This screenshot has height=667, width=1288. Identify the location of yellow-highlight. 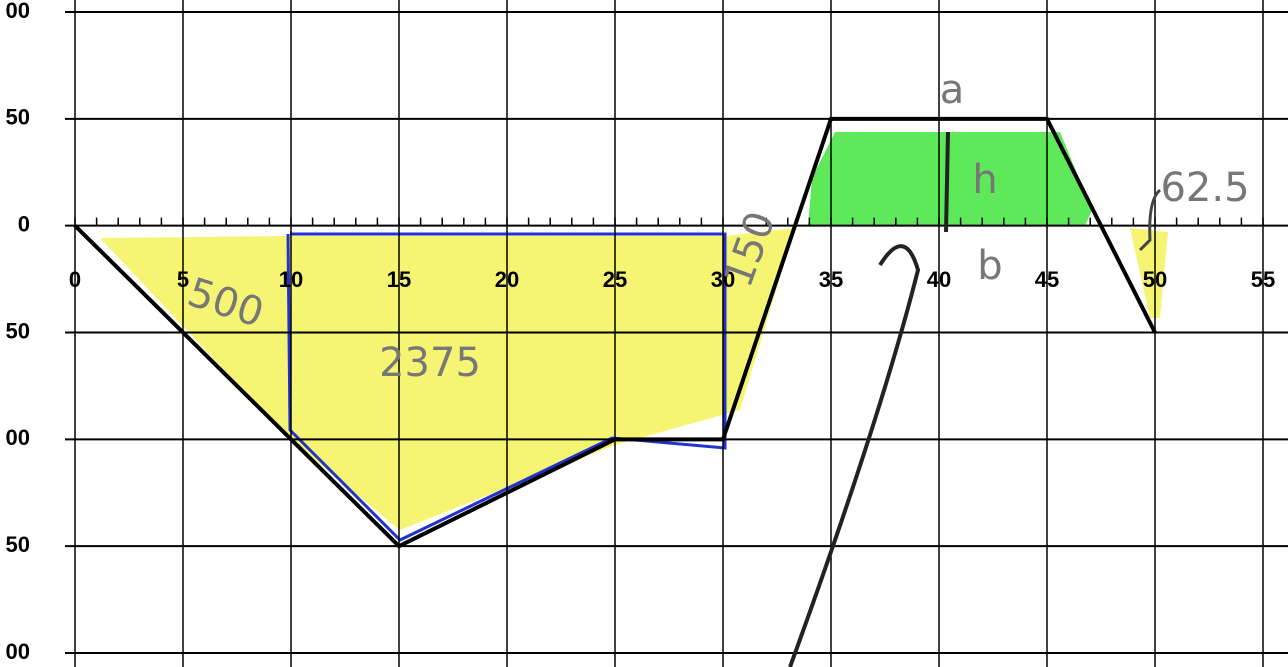
(1149, 273).